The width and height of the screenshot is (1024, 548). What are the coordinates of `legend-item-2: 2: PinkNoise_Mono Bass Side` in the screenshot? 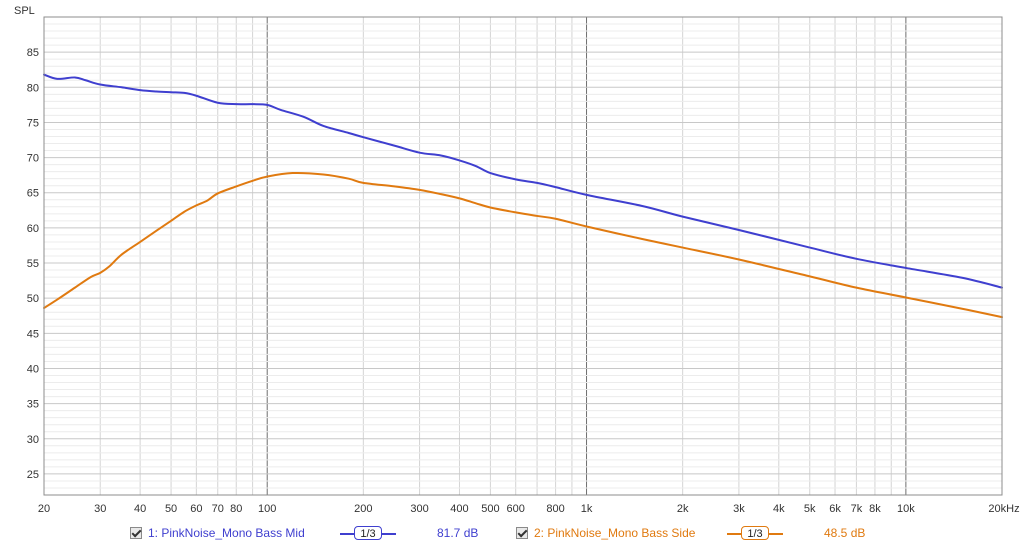 It's located at (605, 533).